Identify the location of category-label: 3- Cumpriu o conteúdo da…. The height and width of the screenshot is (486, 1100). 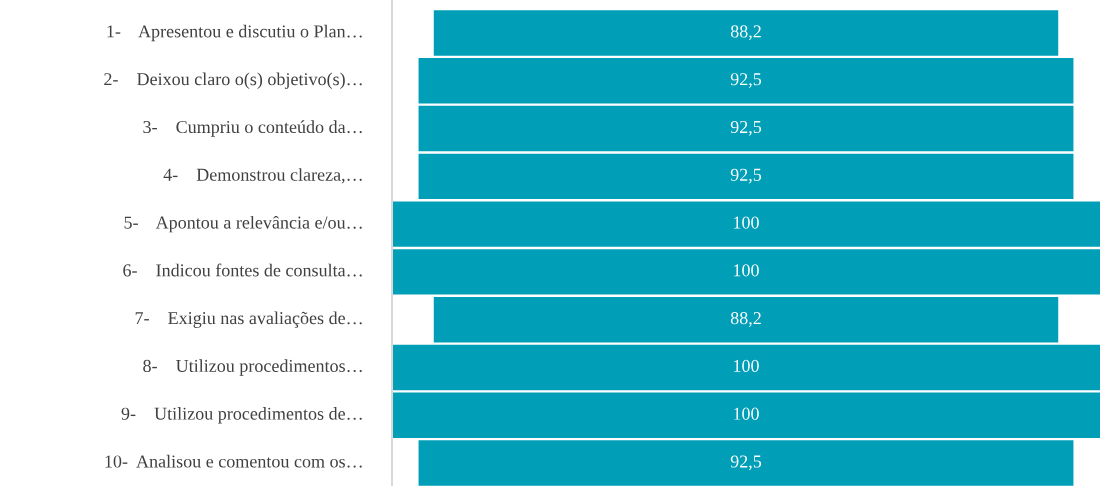
(252, 128).